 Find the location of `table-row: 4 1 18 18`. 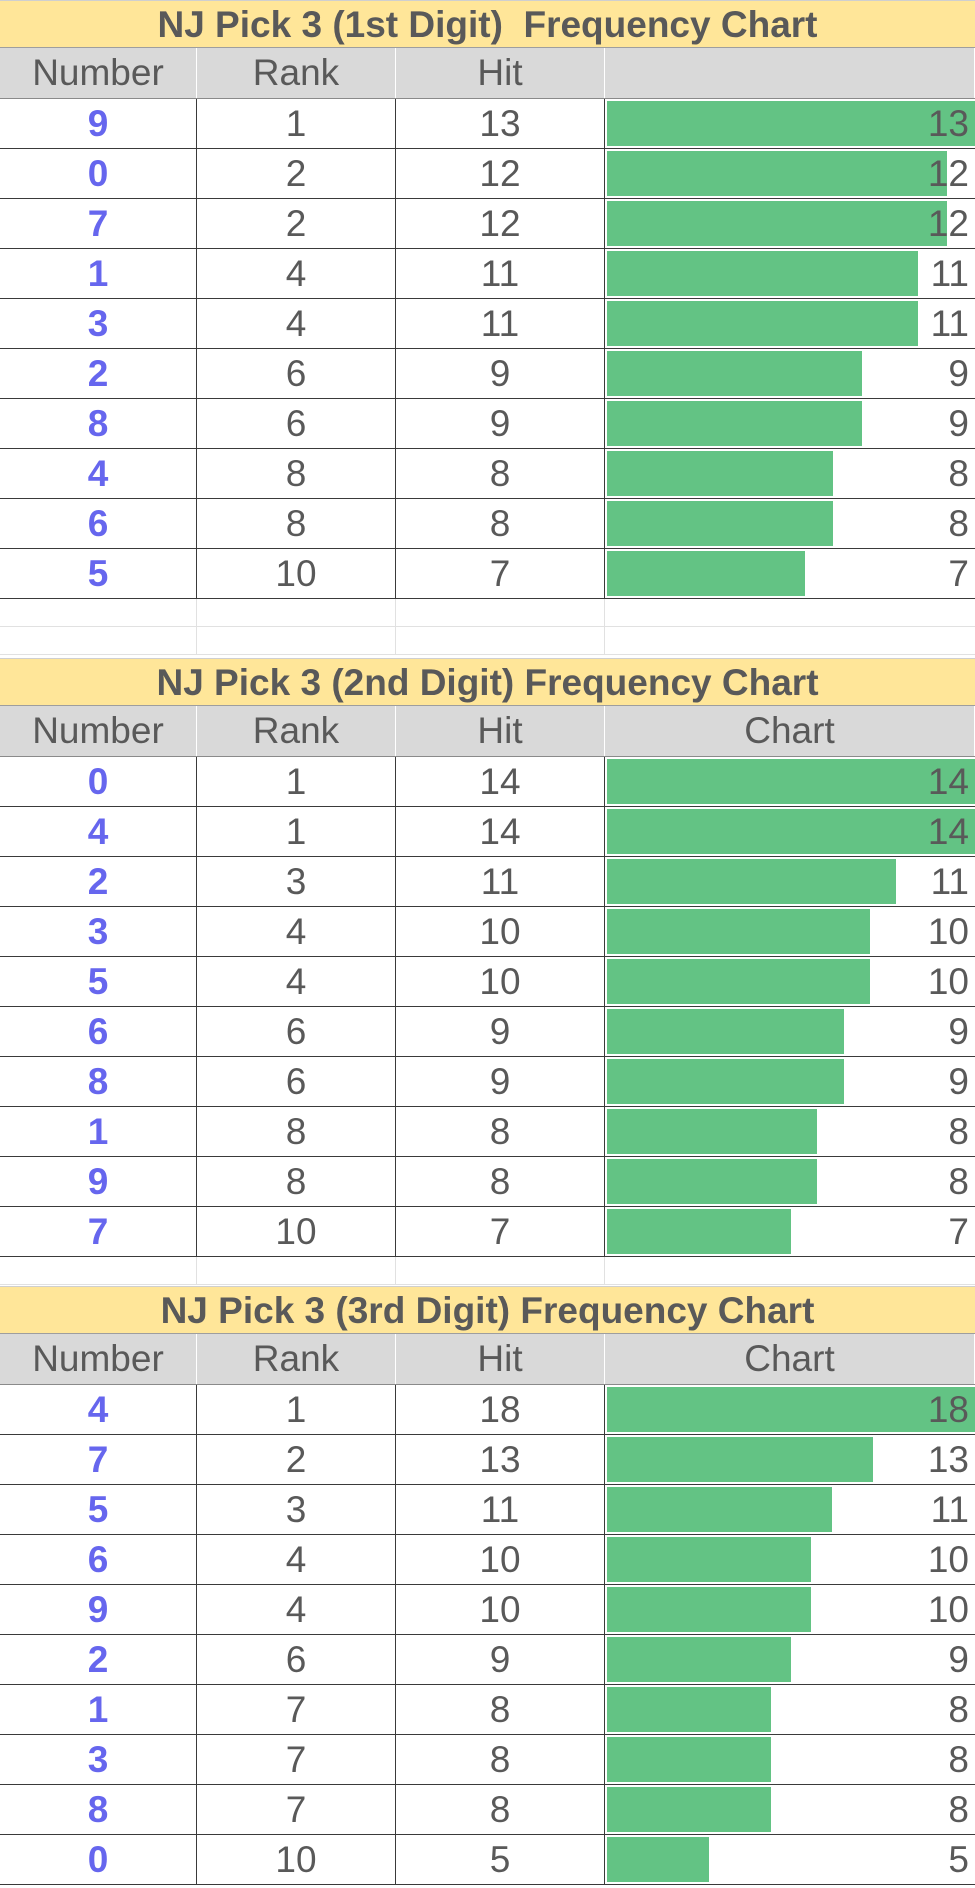

table-row: 4 1 18 18 is located at coordinates (487, 1410).